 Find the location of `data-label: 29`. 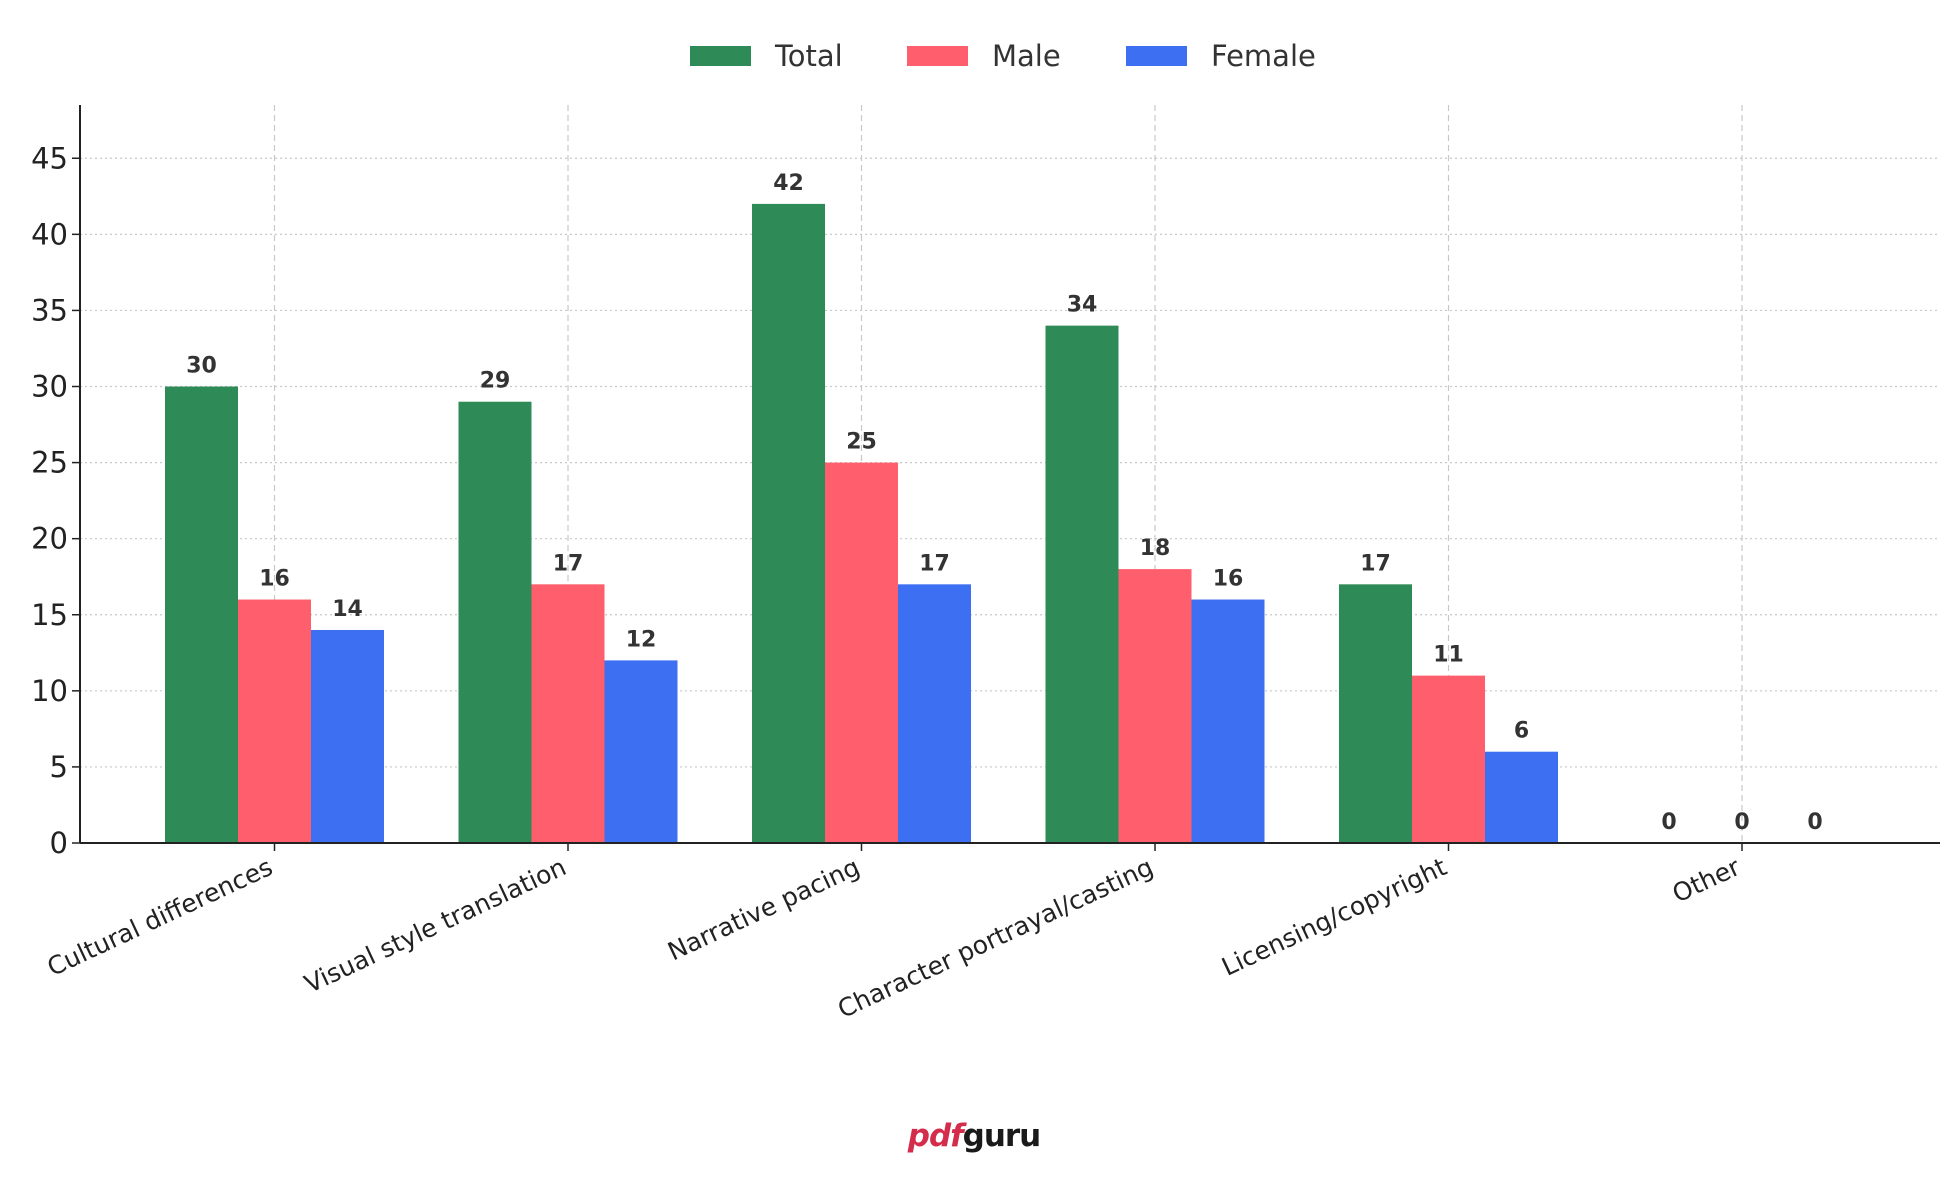

data-label: 29 is located at coordinates (495, 381).